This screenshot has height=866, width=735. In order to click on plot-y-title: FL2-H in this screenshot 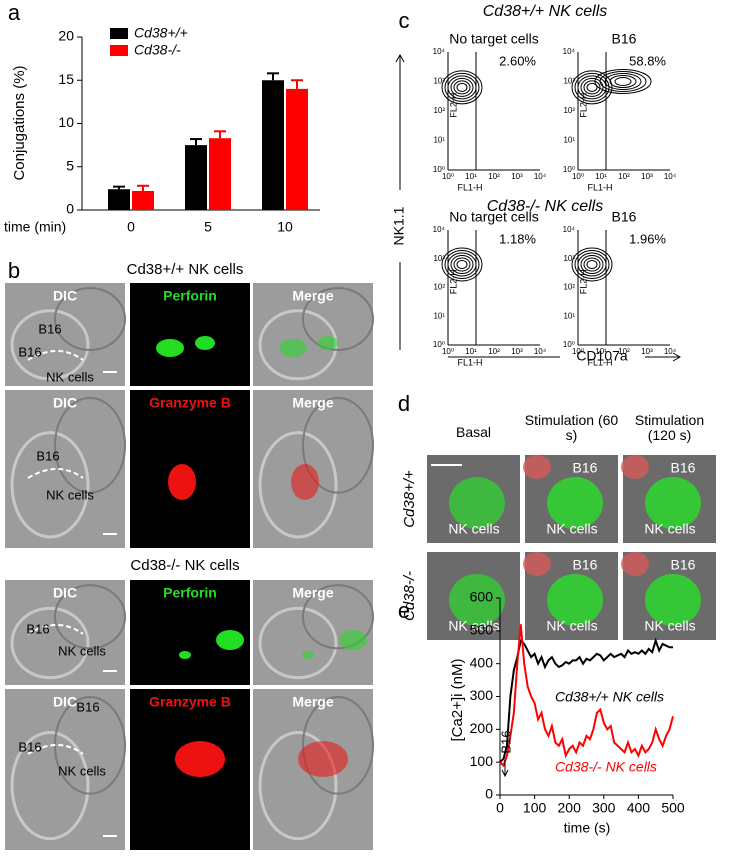, I will do `click(583, 281)`.